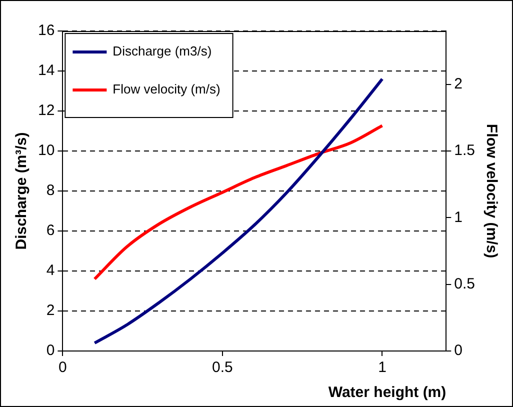 This screenshot has width=513, height=407. I want to click on x-tick-label: 1, so click(382, 367).